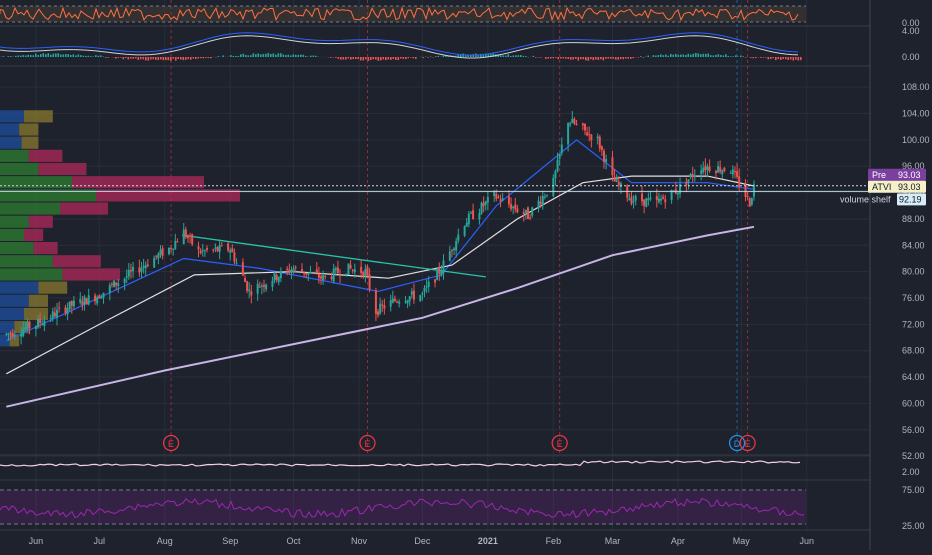 Image resolution: width=932 pixels, height=555 pixels. I want to click on last-price-tag-symbol: ATVI, so click(881, 187).